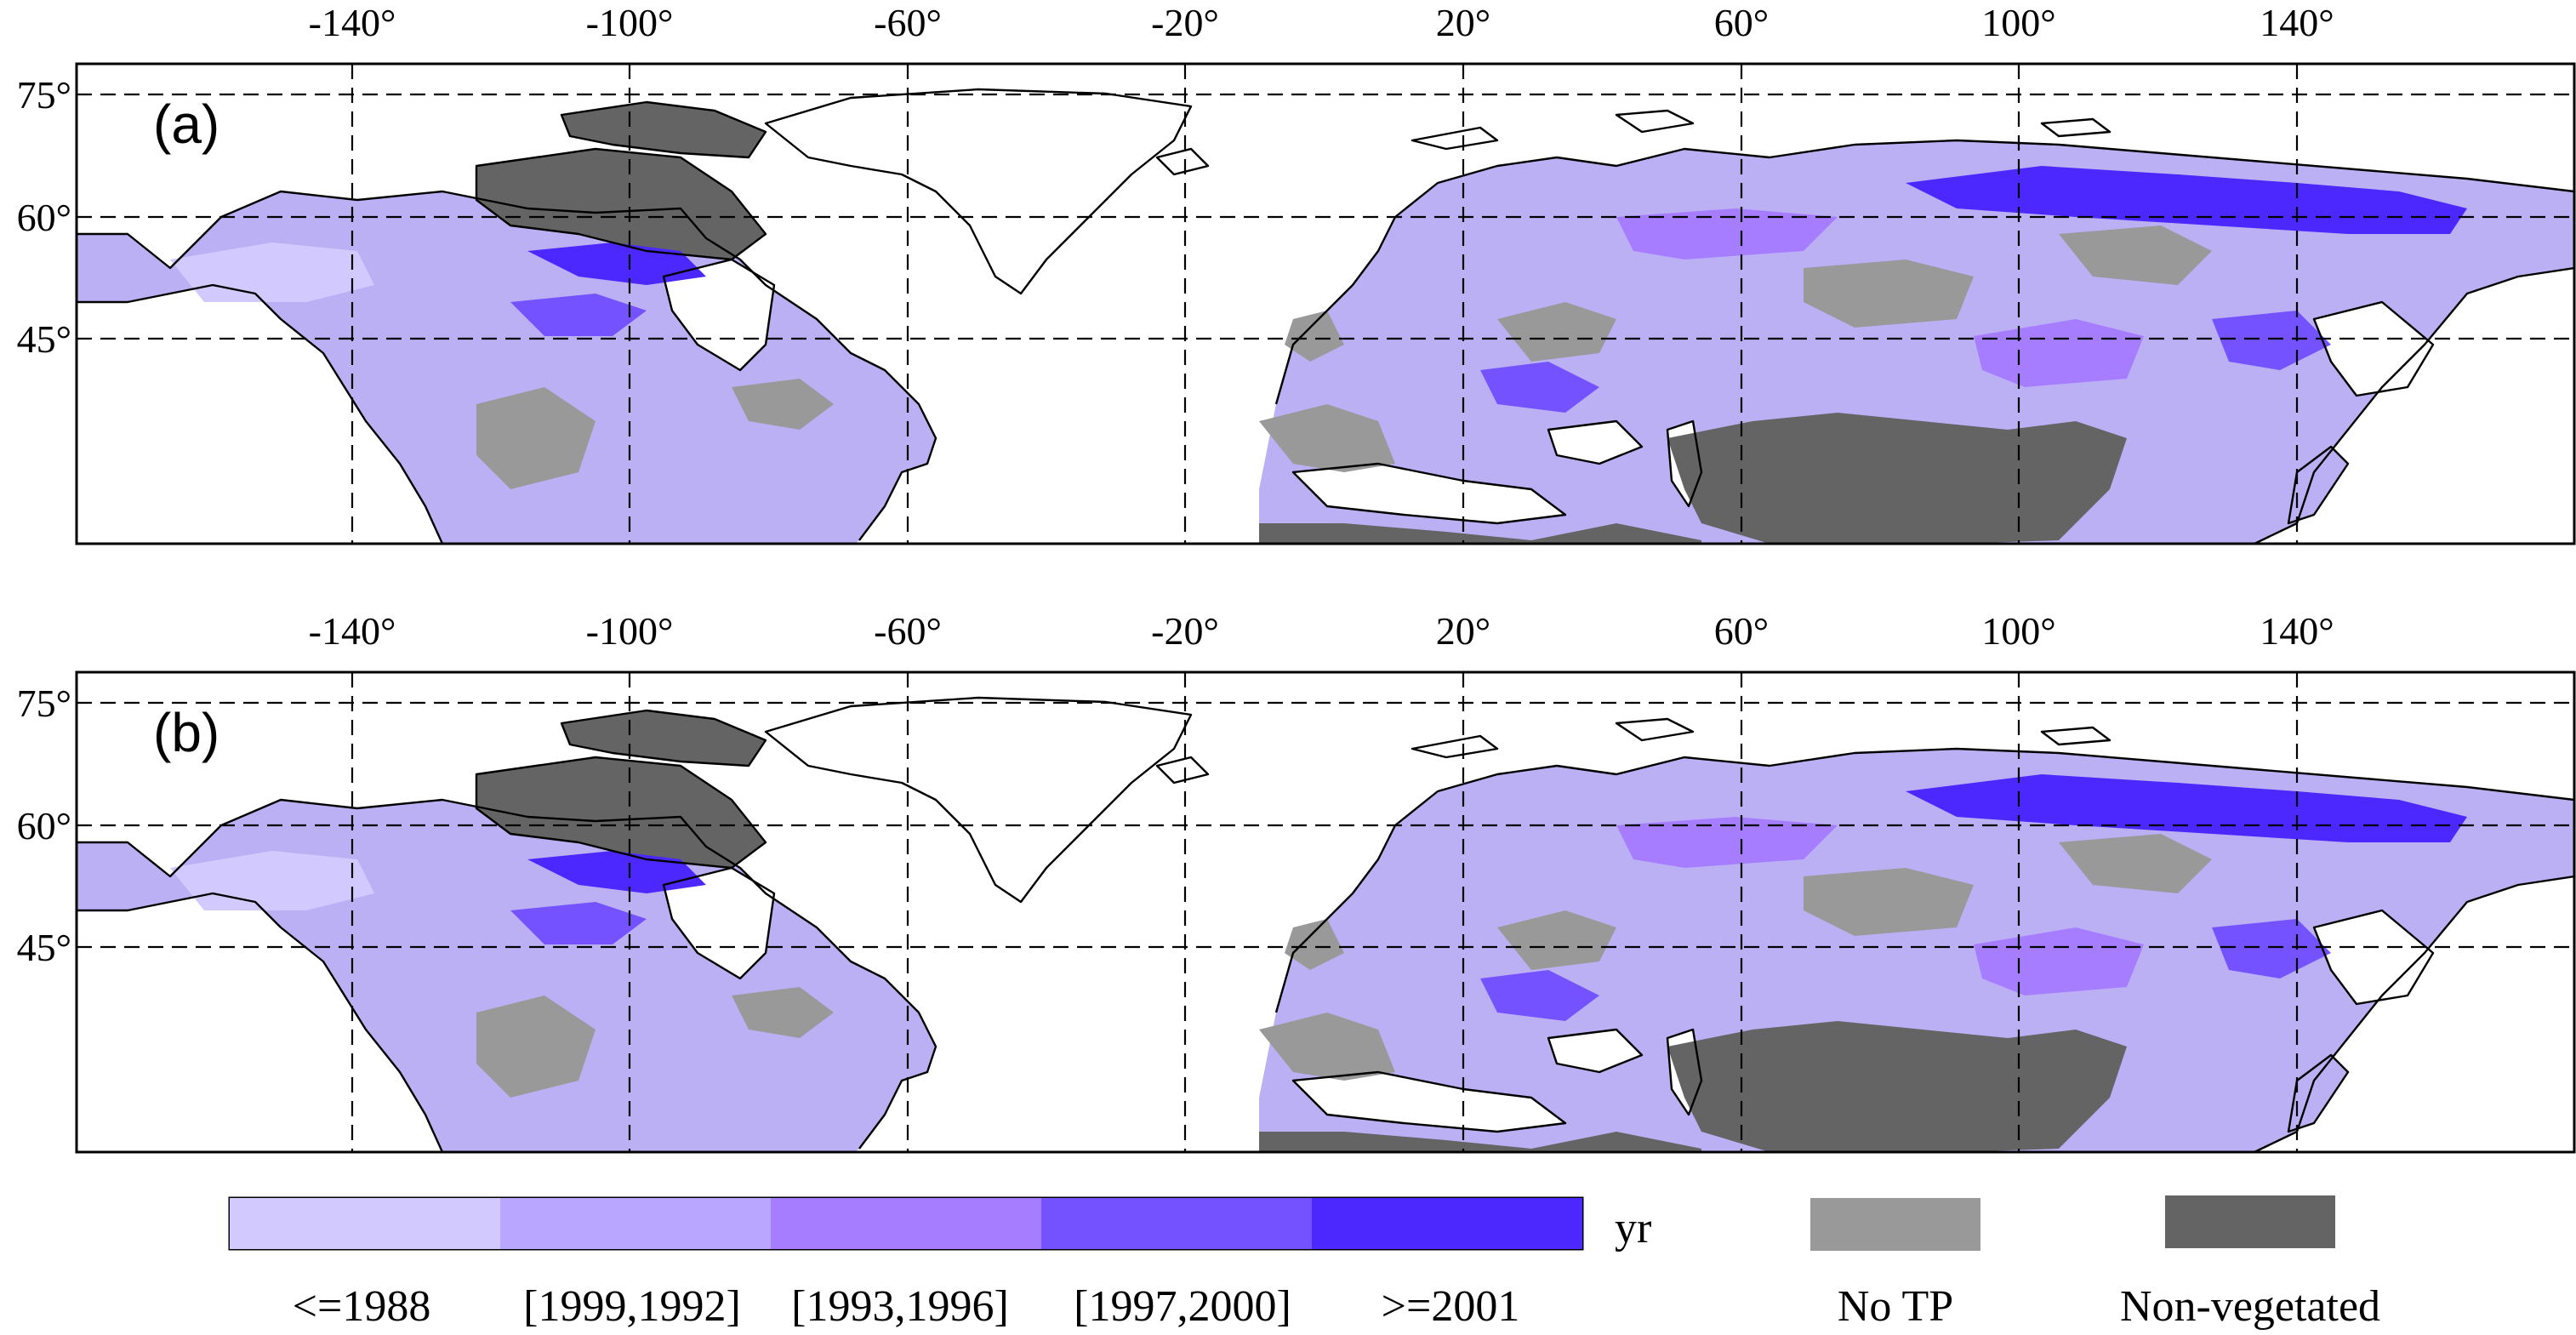 Image resolution: width=2576 pixels, height=1335 pixels. What do you see at coordinates (1895, 1224) in the screenshot?
I see `legend-swatch-no-tp` at bounding box center [1895, 1224].